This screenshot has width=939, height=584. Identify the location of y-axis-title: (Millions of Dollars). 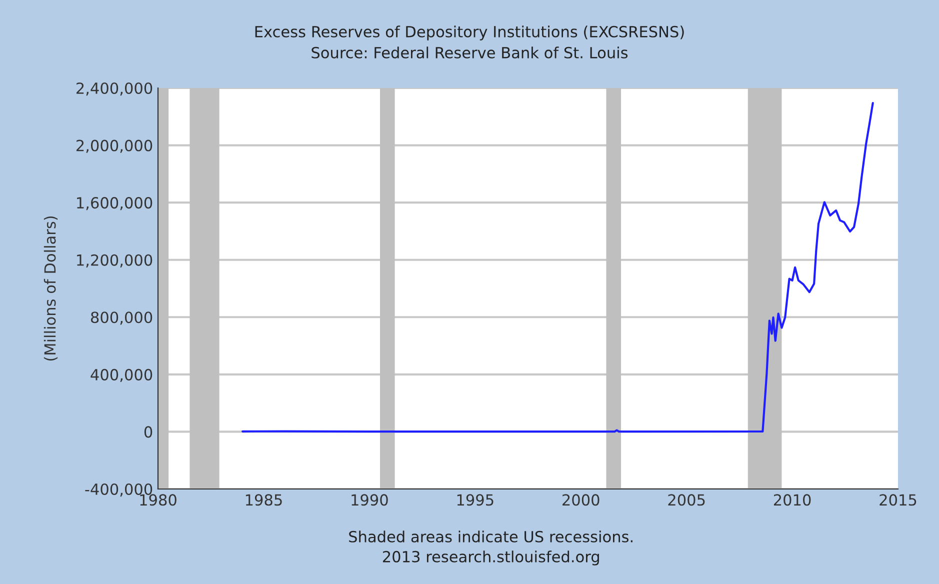
(51, 288).